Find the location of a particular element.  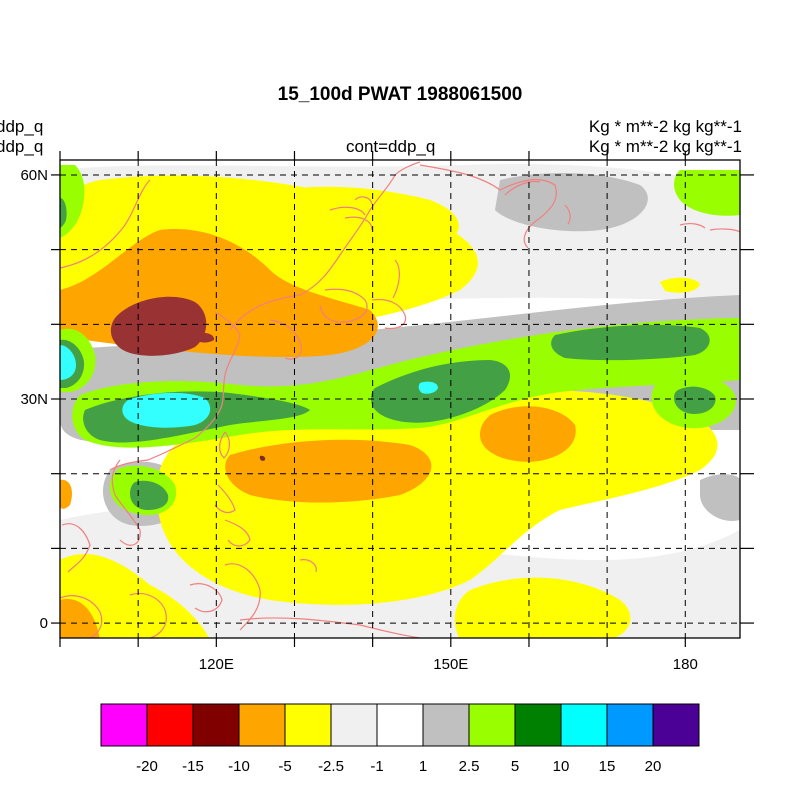

colorbar-label: 2.5 is located at coordinates (469, 766).